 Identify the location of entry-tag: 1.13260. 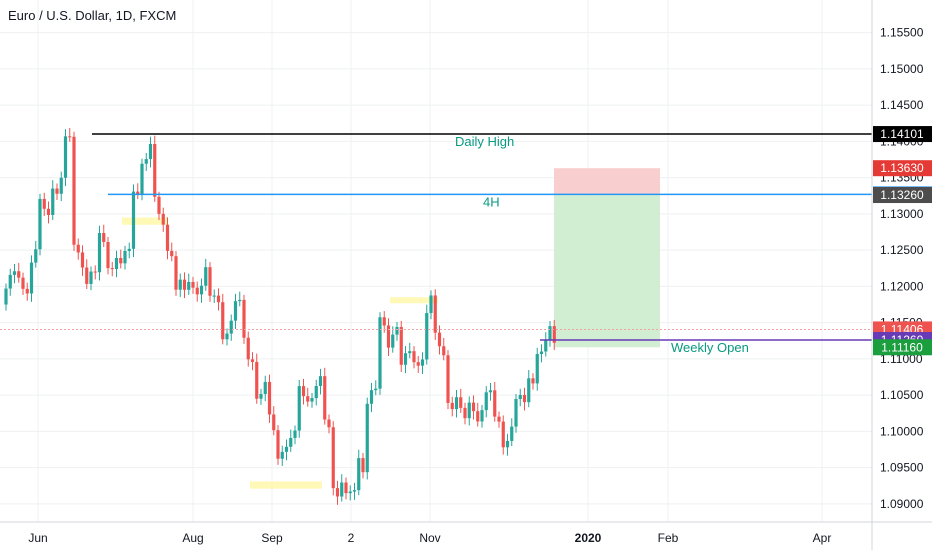
(902, 195).